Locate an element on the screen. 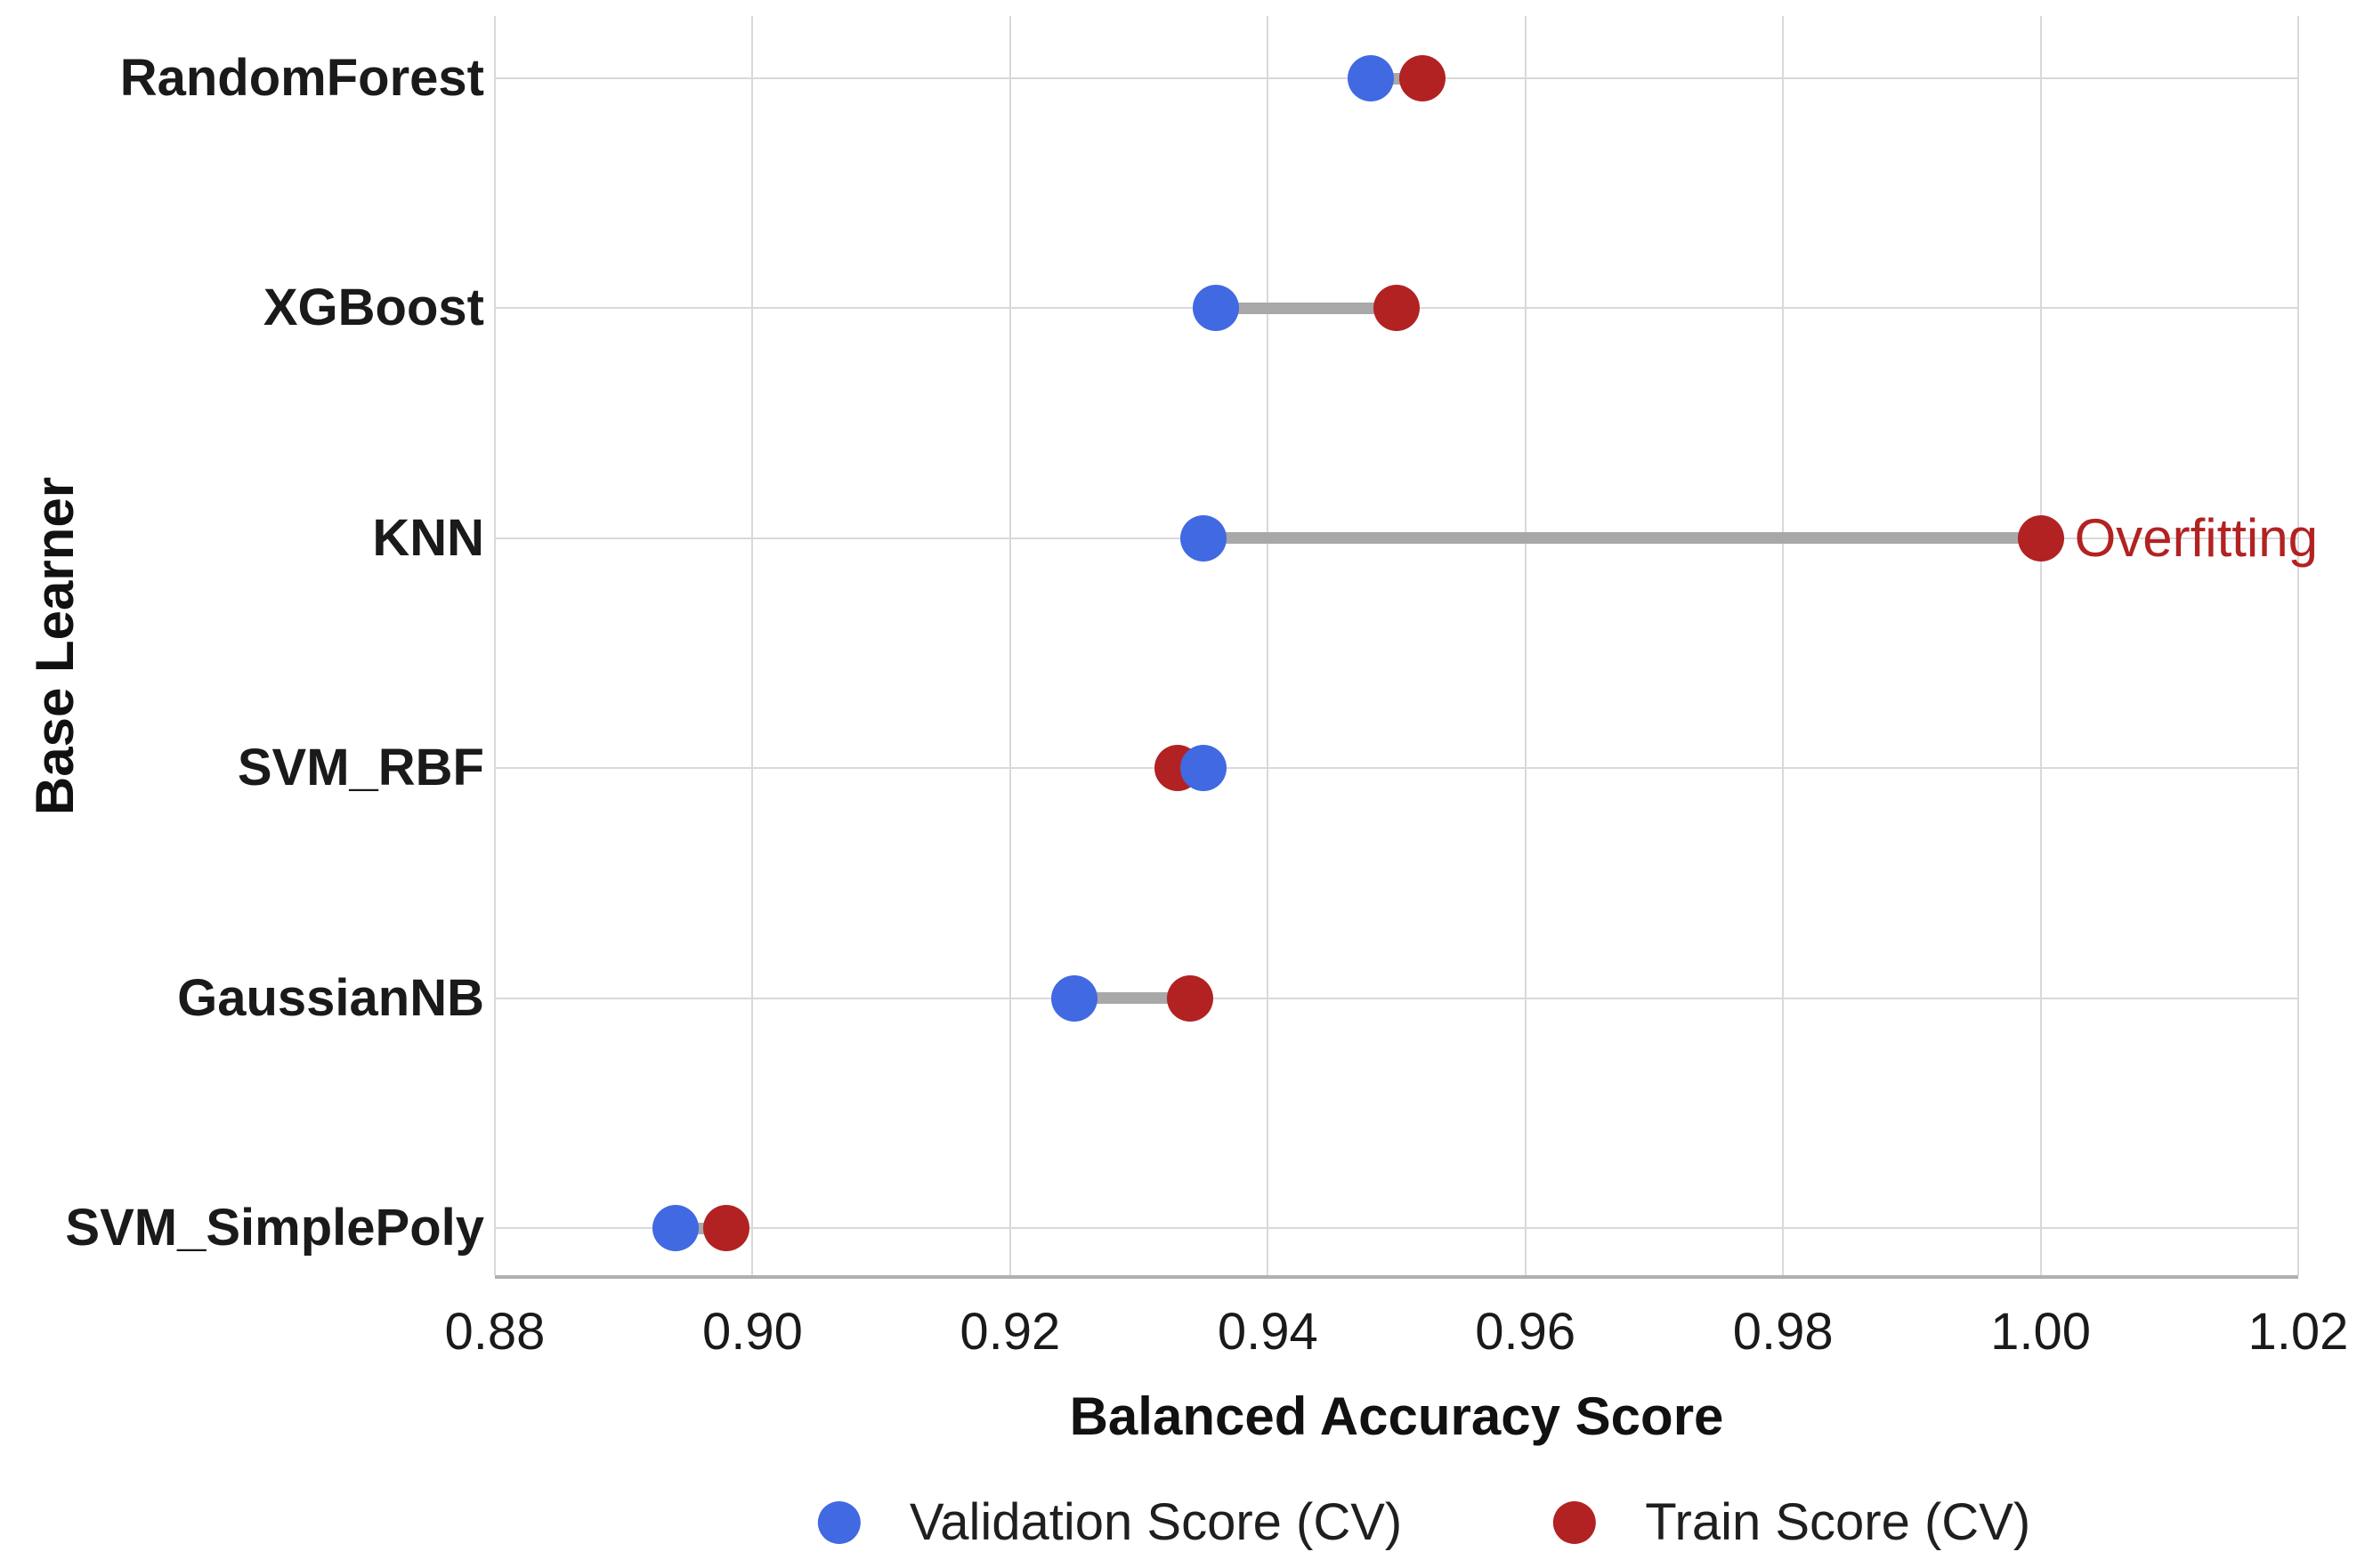 This screenshot has height=1568, width=2365. legend-item-train: Train Score (CV) is located at coordinates (1791, 1522).